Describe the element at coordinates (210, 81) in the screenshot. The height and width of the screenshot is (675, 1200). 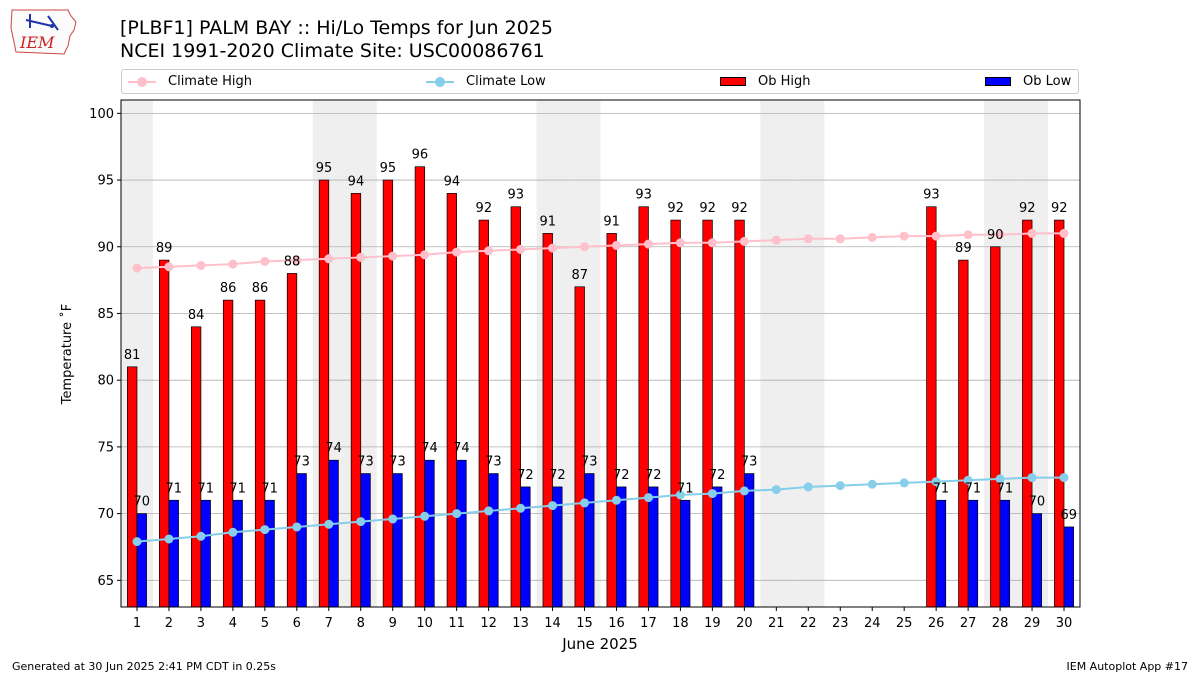
I see `legend-label: Climate High` at that location.